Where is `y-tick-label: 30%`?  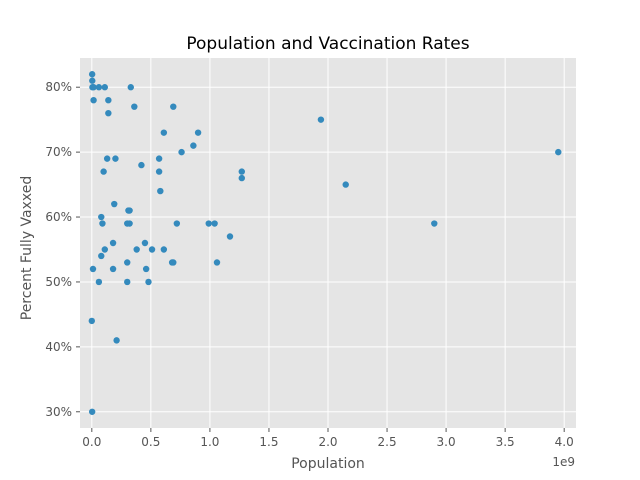
y-tick-label: 30% is located at coordinates (58, 412).